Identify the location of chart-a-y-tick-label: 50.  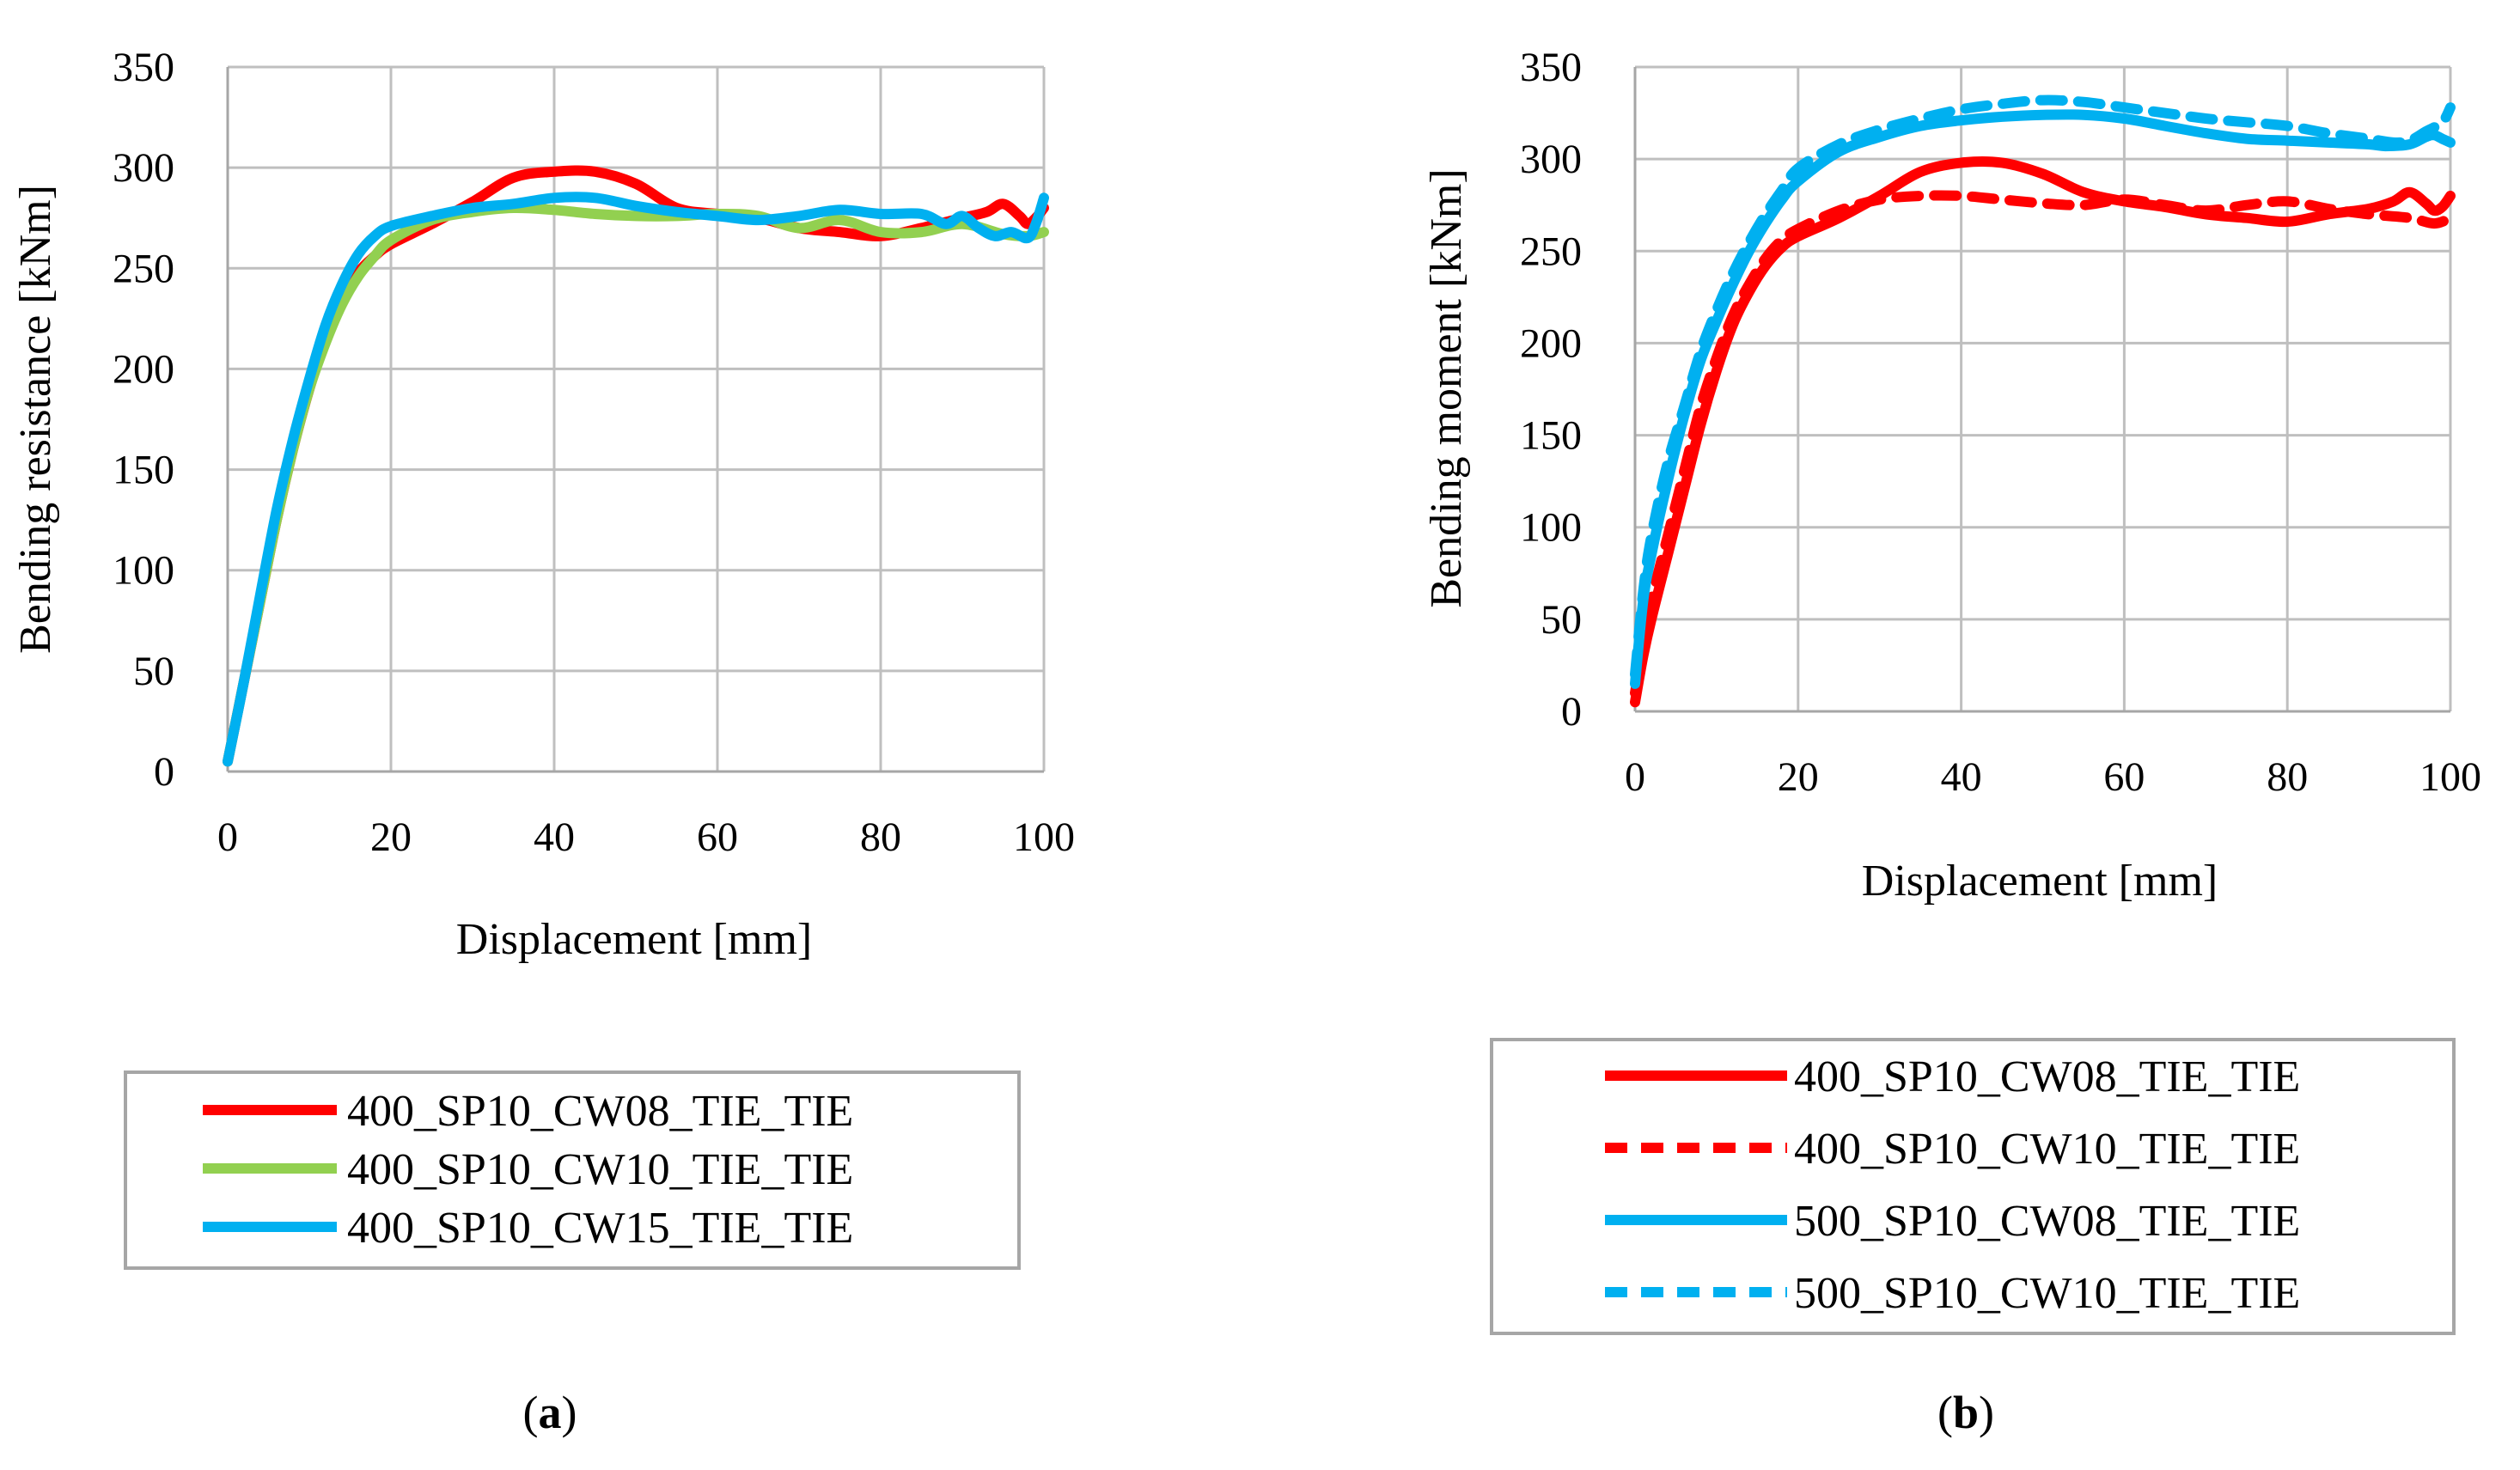
(153, 671).